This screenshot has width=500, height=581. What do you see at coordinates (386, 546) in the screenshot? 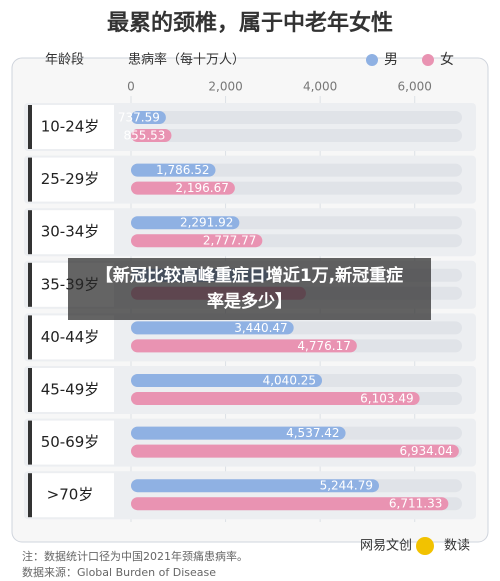
I see `brand: 网易文创` at bounding box center [386, 546].